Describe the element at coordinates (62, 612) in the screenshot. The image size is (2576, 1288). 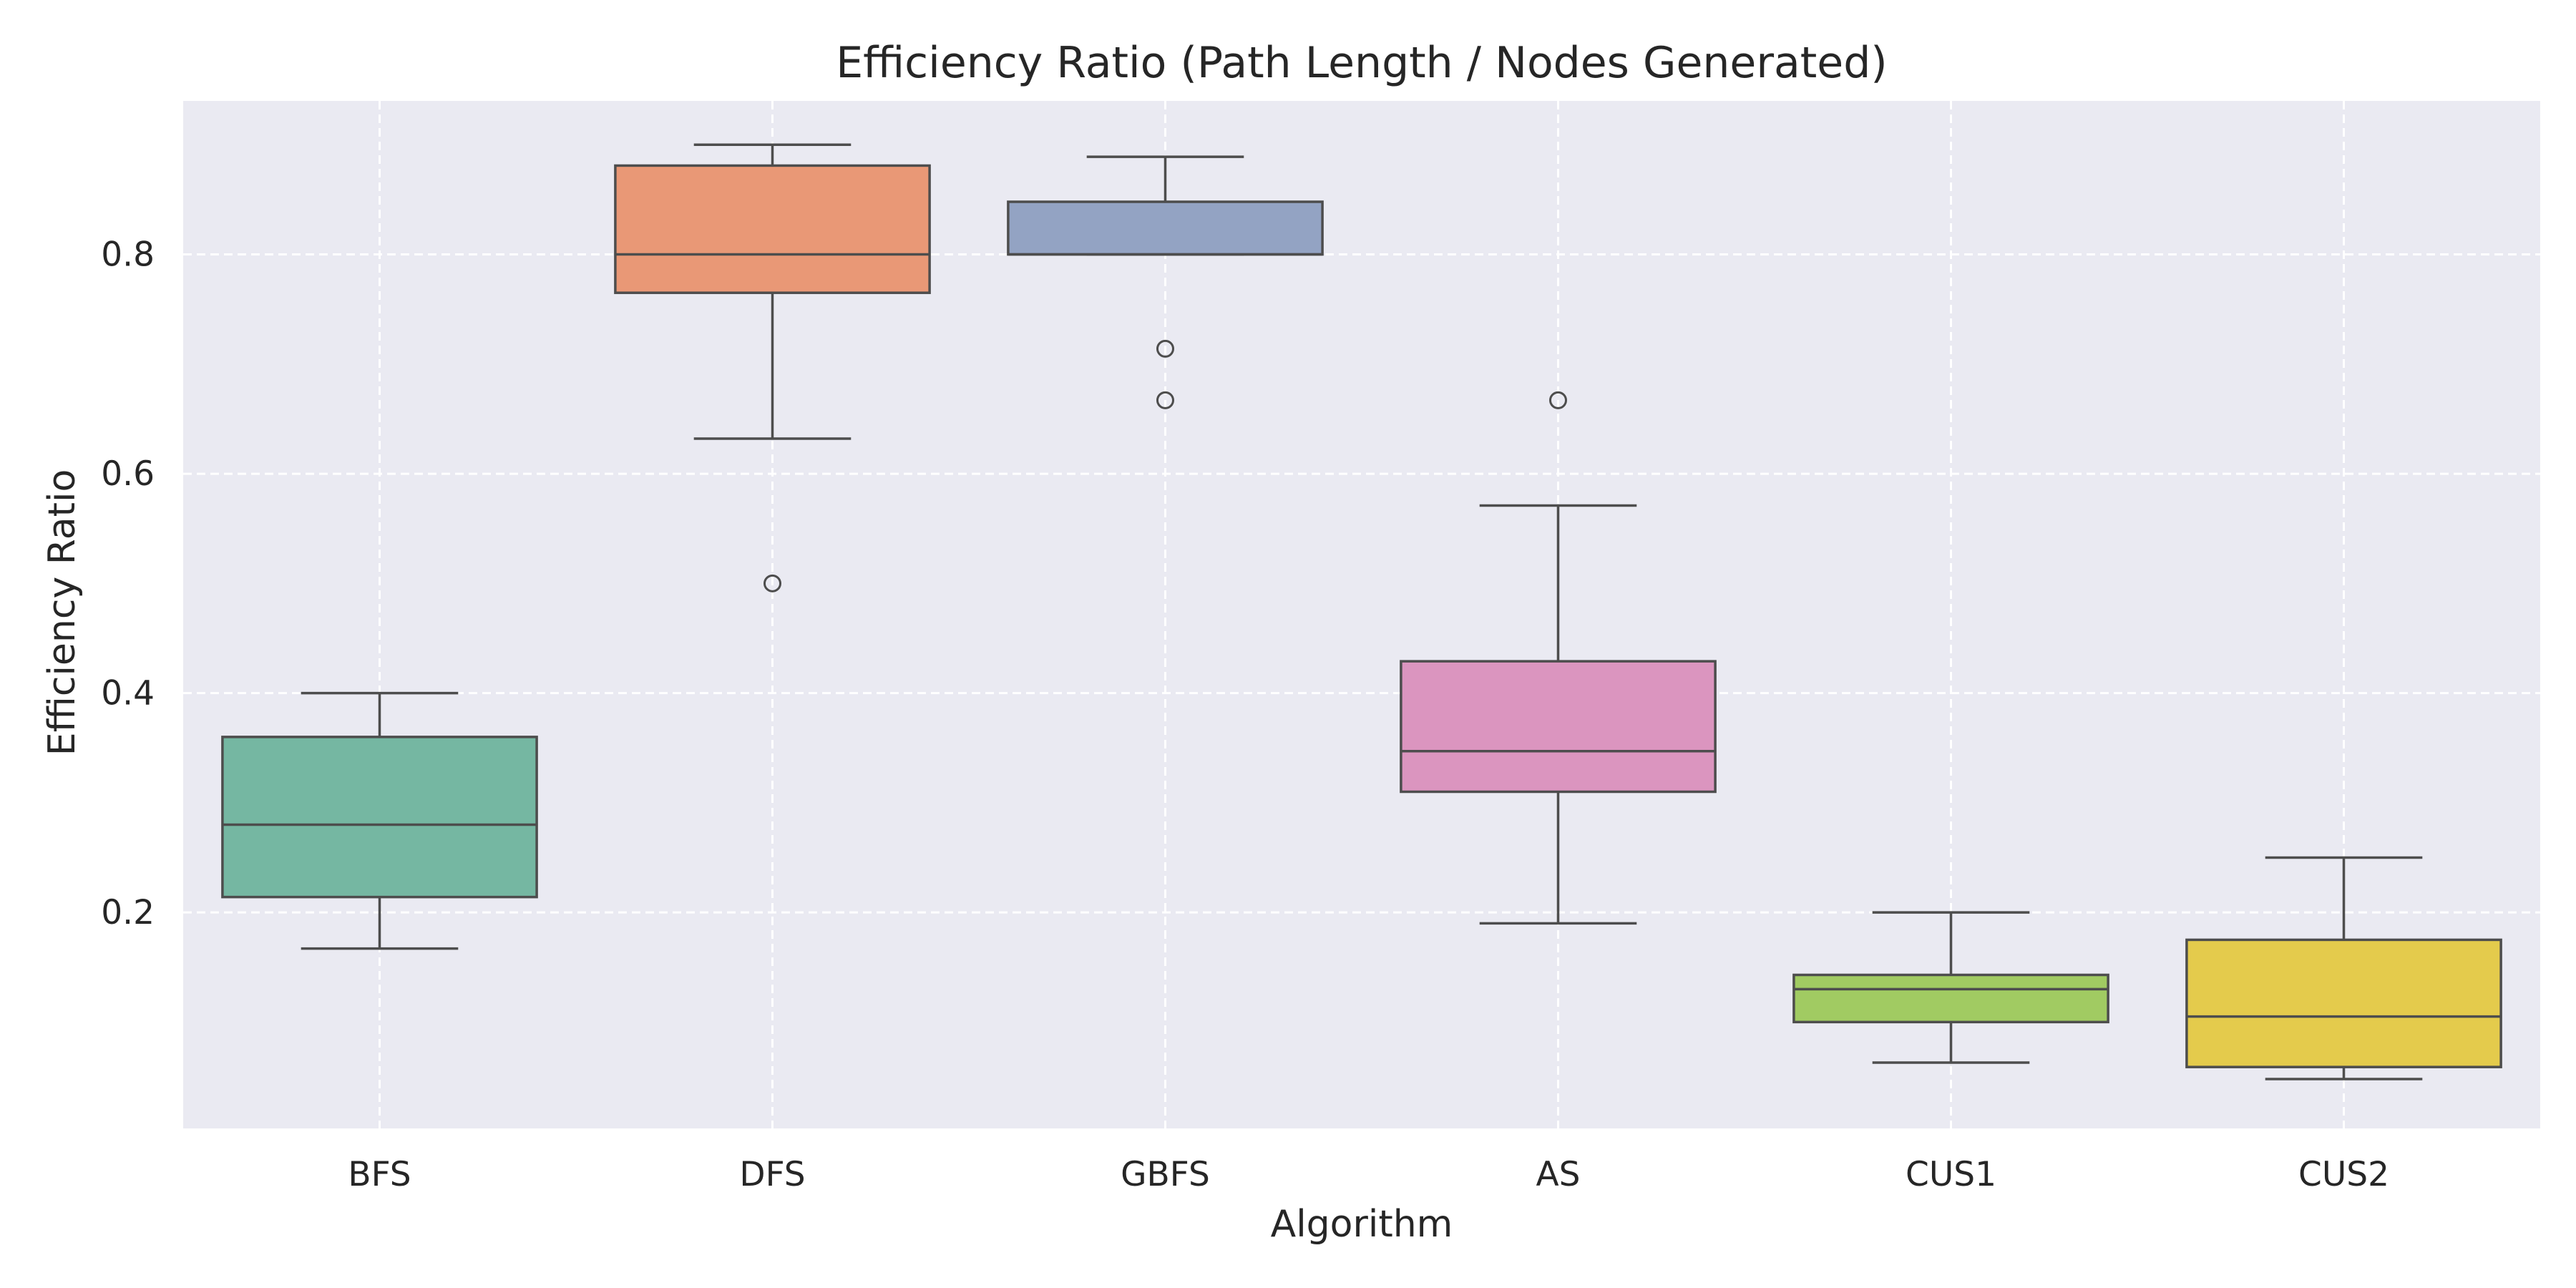
I see `y-axis-label: Efficiency Ratio` at that location.